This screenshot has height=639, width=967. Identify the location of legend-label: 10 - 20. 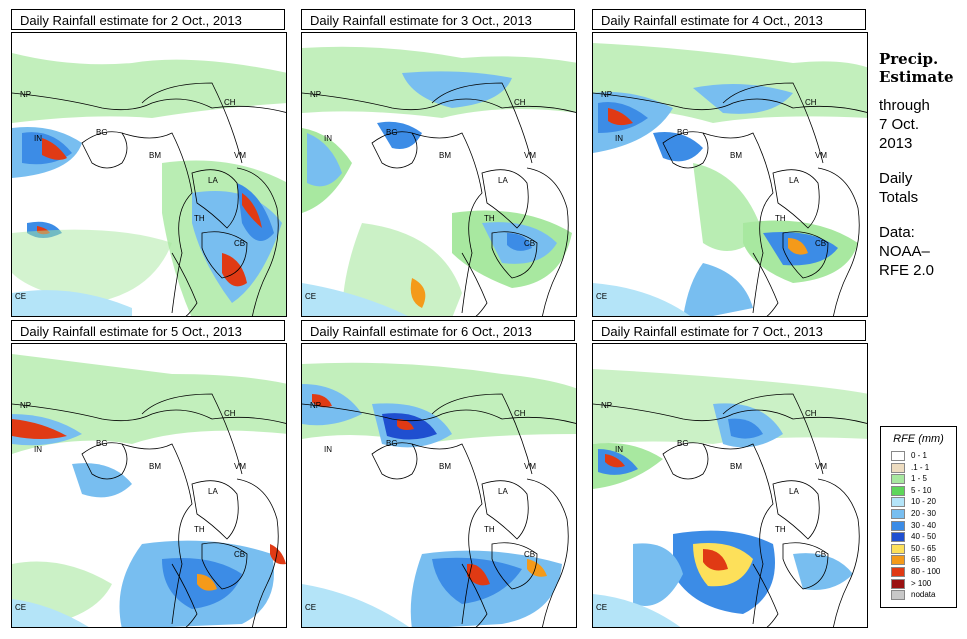
(923, 502).